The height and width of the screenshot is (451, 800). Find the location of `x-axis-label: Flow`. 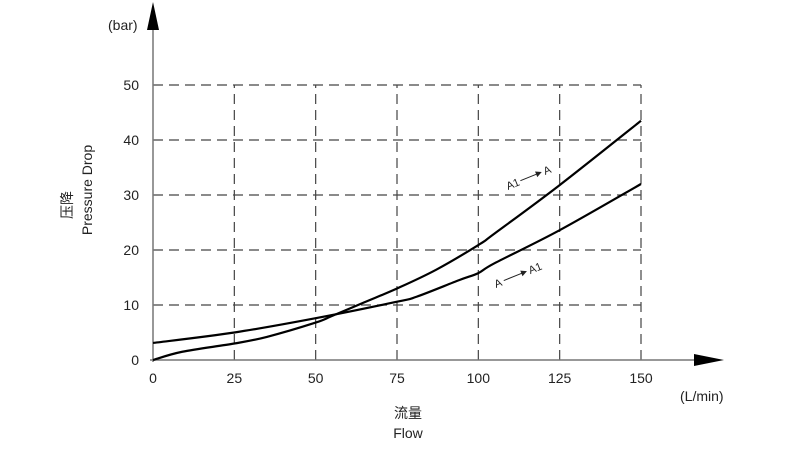

x-axis-label: Flow is located at coordinates (408, 433).